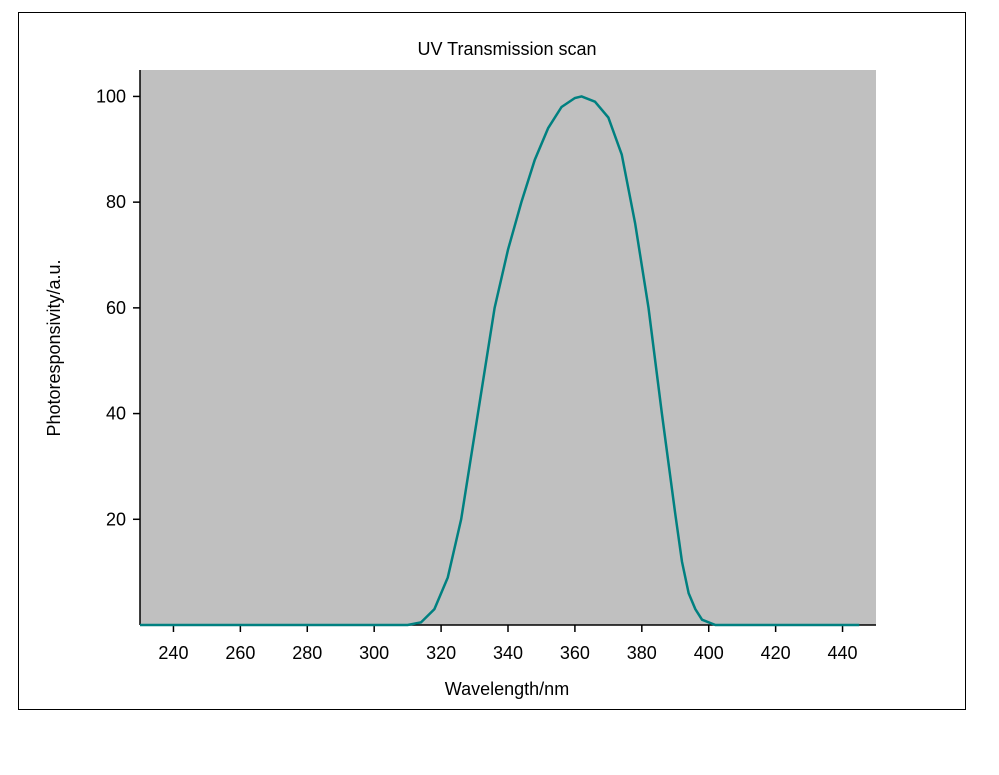  What do you see at coordinates (173, 653) in the screenshot?
I see `x-tick-label: 240` at bounding box center [173, 653].